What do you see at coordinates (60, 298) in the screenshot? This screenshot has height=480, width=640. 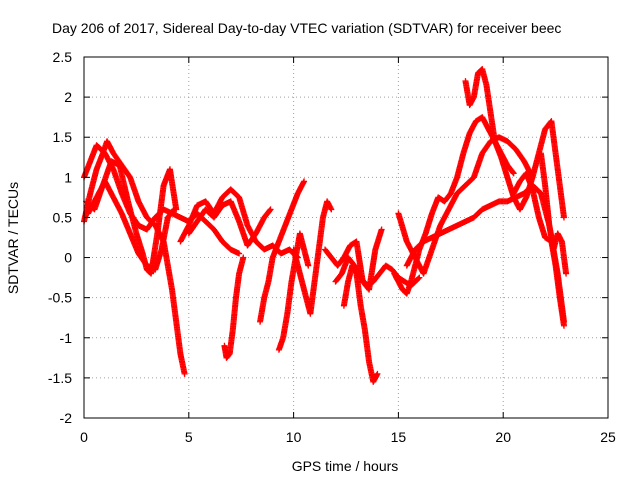 I see `y-tick-label: -0.5` at bounding box center [60, 298].